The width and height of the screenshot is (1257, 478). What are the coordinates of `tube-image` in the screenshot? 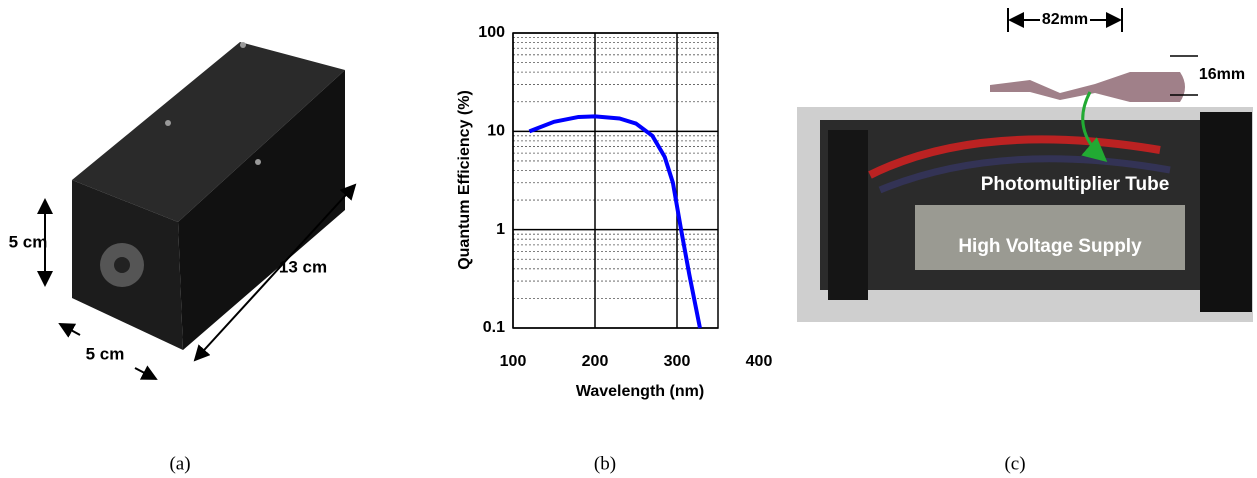 It's located at (1087, 87).